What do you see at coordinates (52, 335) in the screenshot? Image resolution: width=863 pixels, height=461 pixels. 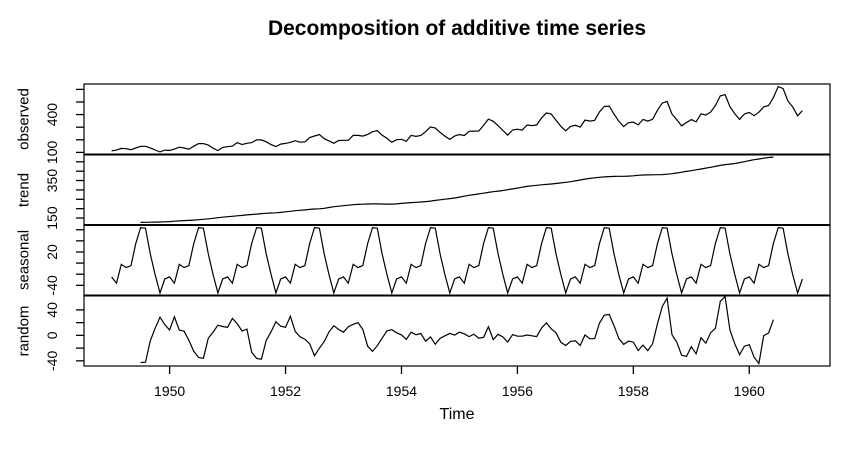 I see `y-tick-label: 0` at bounding box center [52, 335].